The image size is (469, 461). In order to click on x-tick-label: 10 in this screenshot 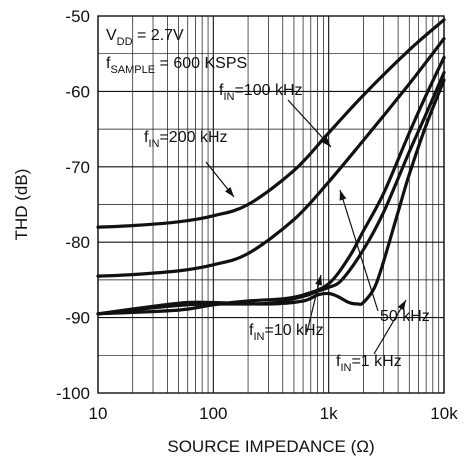, I will do `click(98, 413)`.